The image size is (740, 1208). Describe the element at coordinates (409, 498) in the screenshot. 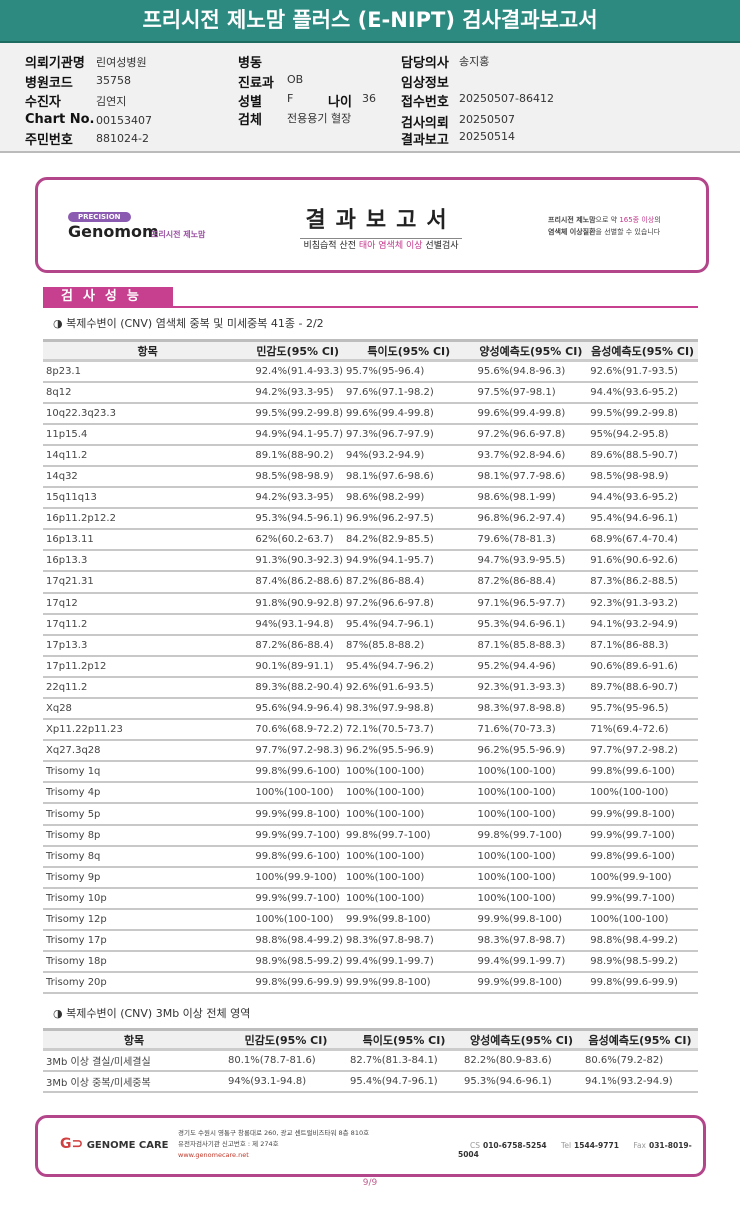

I see `value-cell: 98.6%(98.2-99)` at that location.